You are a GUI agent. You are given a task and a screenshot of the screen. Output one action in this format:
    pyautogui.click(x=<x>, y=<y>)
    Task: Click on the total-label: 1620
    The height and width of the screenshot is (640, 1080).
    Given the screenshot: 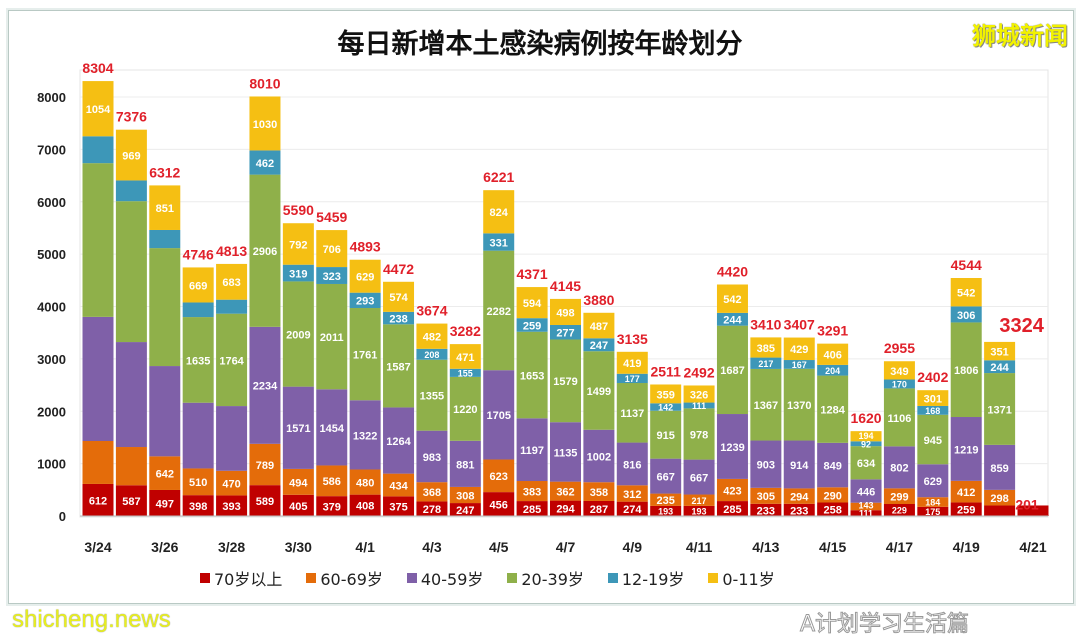 What is the action you would take?
    pyautogui.click(x=865, y=418)
    